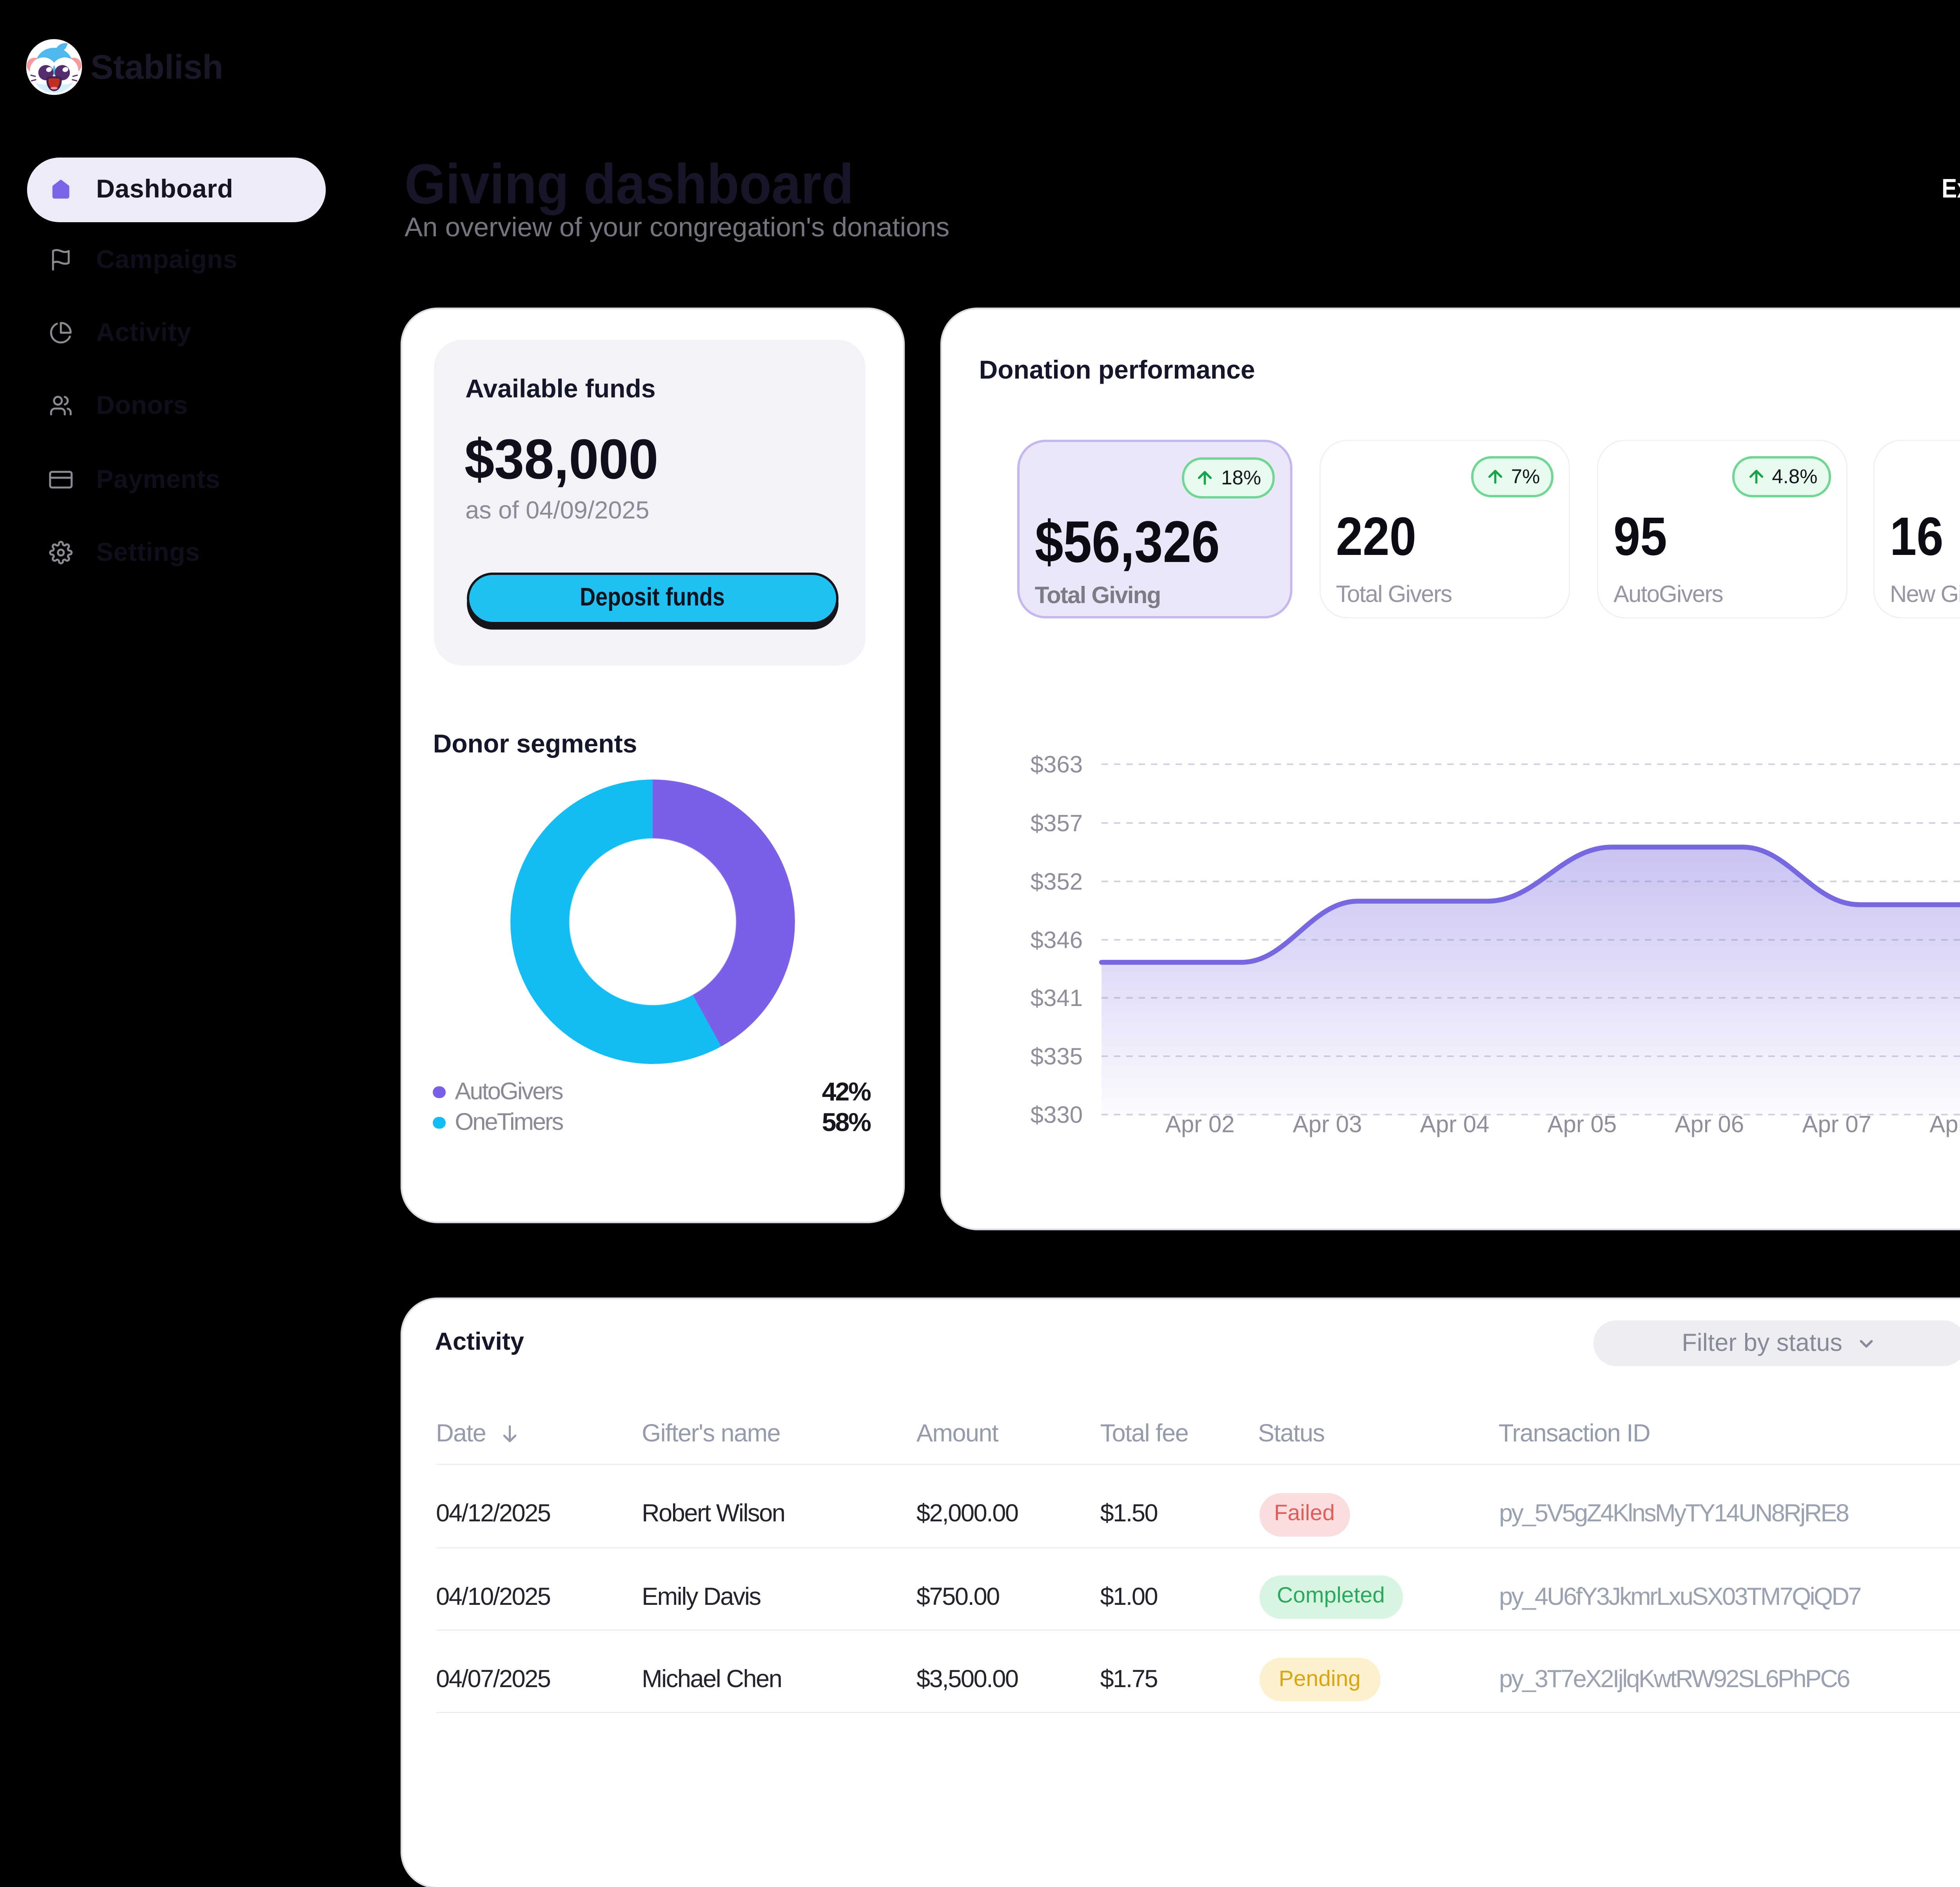  Describe the element at coordinates (1057, 1115) in the screenshot. I see `svg-text: $330` at that location.